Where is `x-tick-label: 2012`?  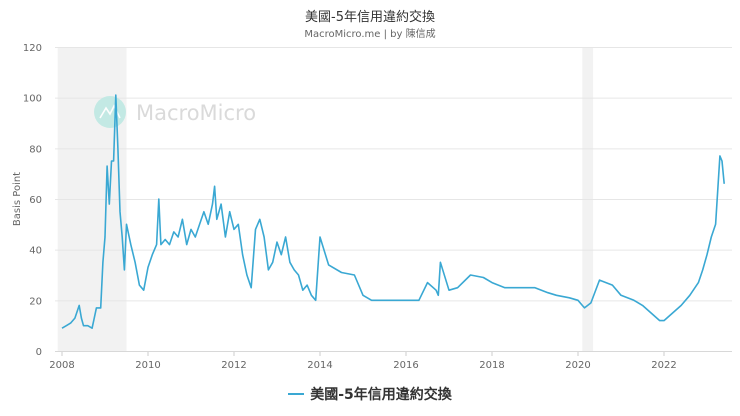 x-tick-label: 2012 is located at coordinates (233, 365).